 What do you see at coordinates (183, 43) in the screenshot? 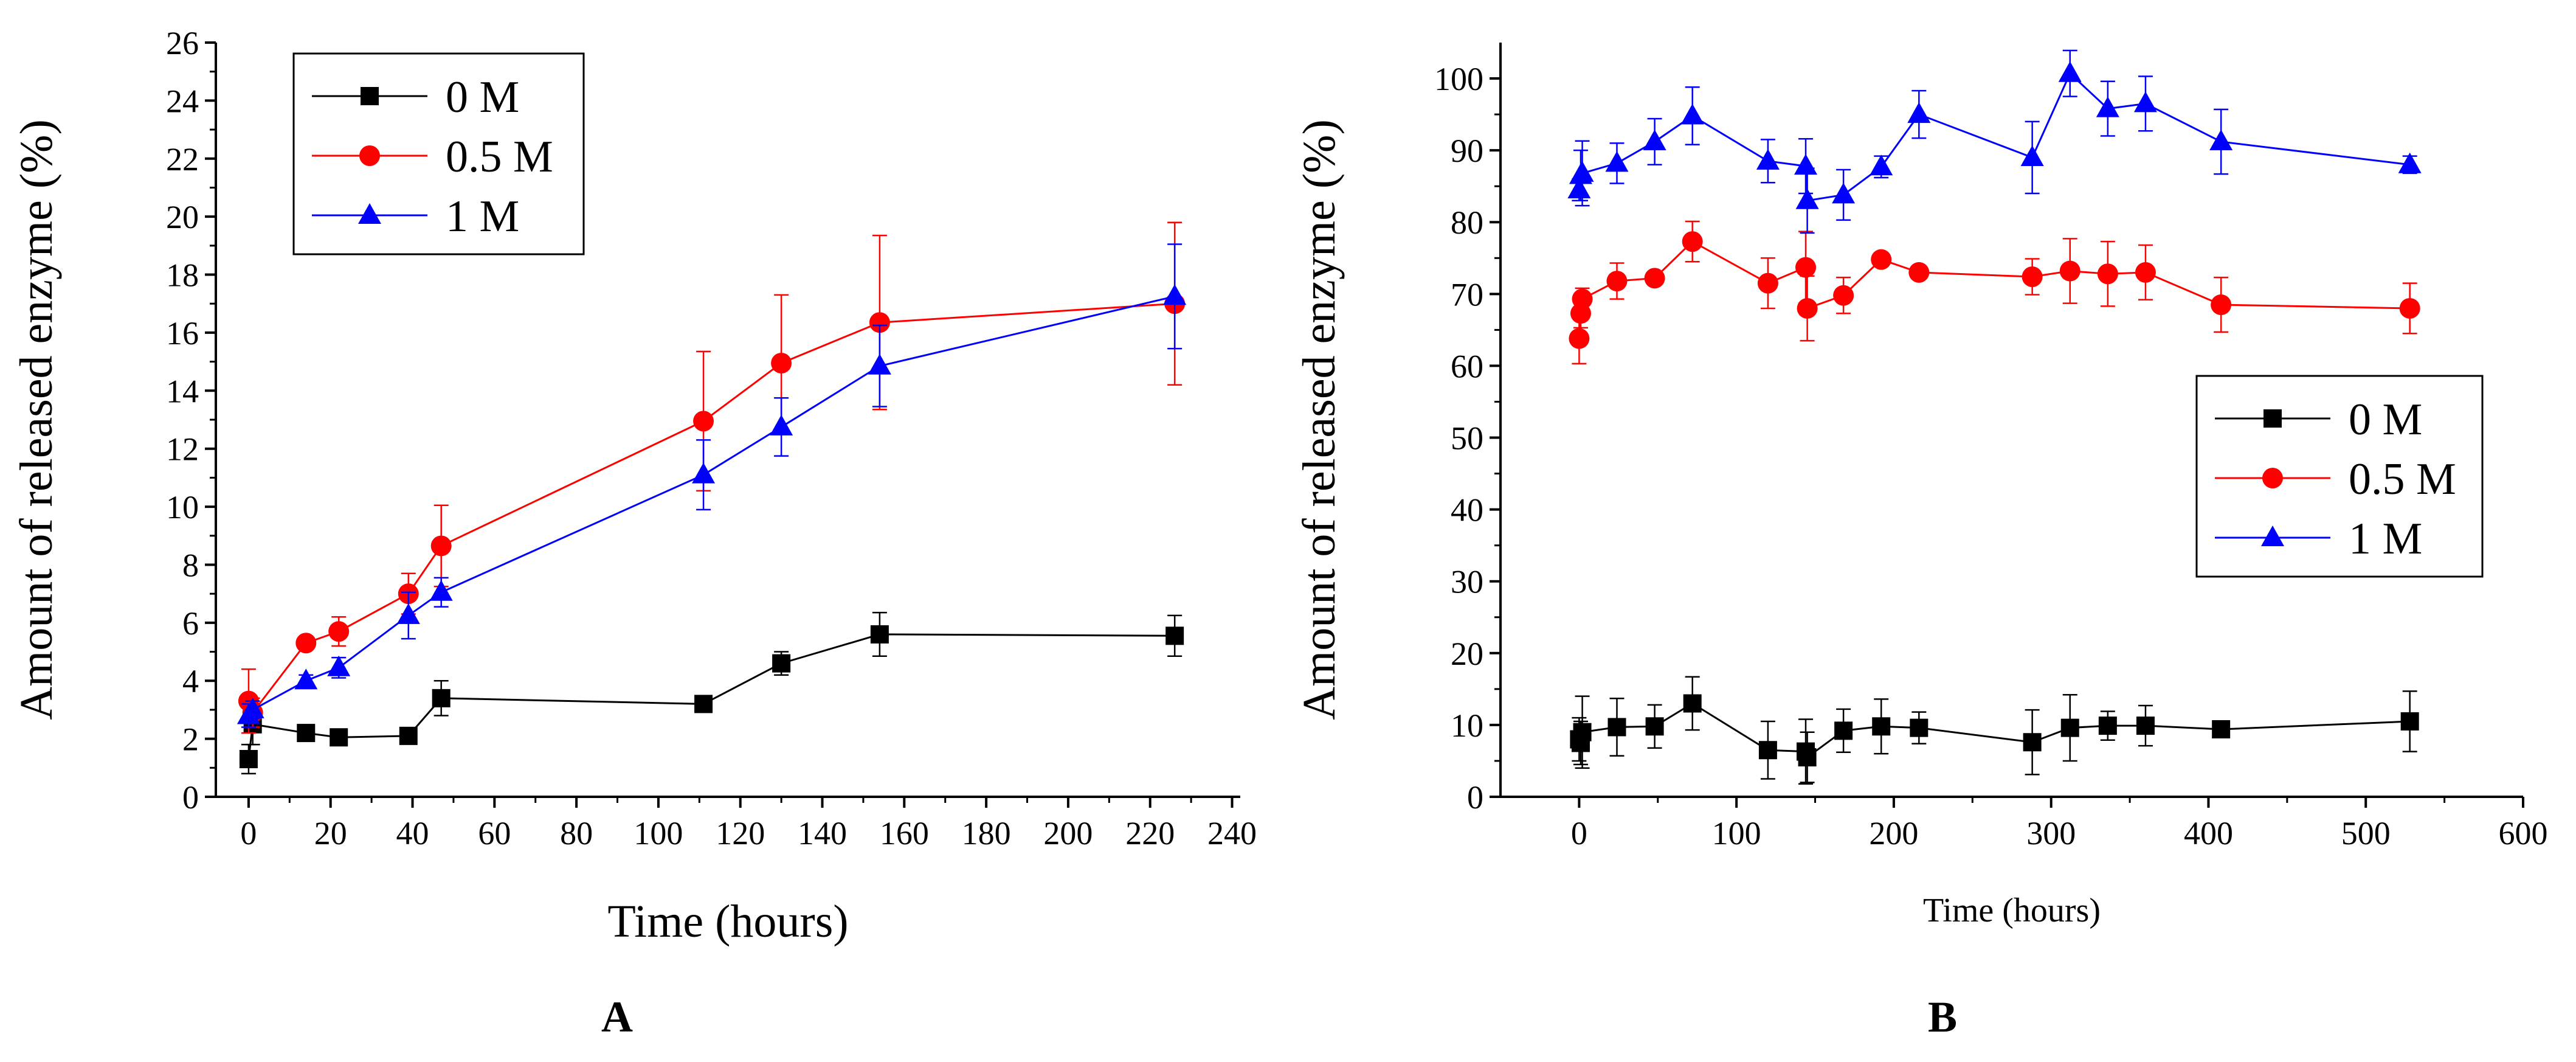
I see `y-tick-label: 26` at bounding box center [183, 43].